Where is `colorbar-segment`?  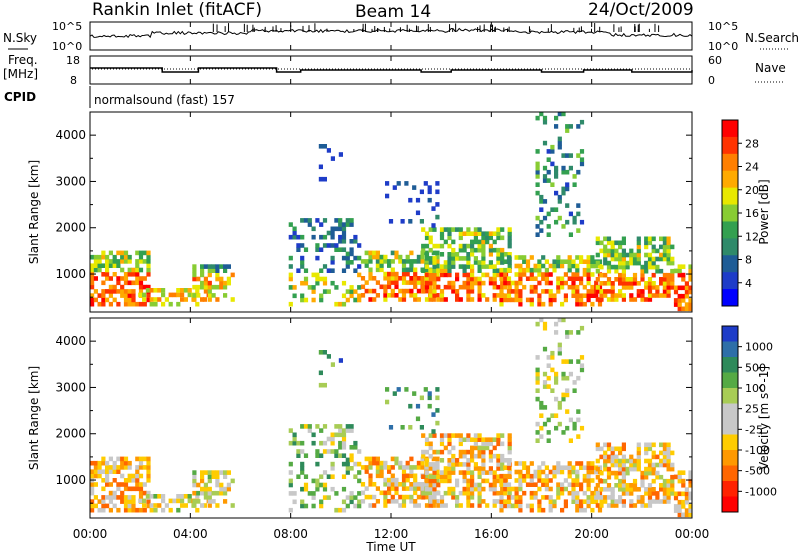
colorbar-segment is located at coordinates (730, 281).